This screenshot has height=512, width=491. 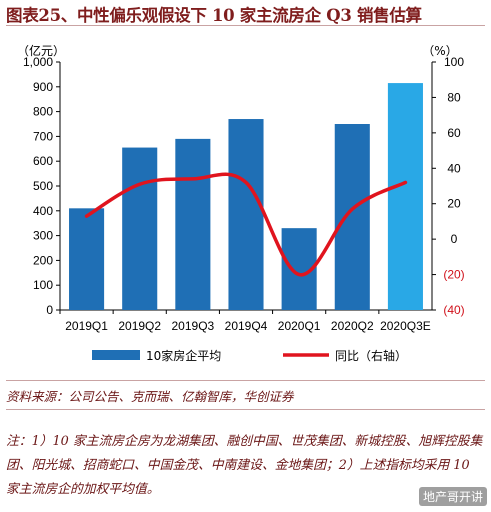 What do you see at coordinates (116, 355) in the screenshot?
I see `legend-swatch-bars` at bounding box center [116, 355].